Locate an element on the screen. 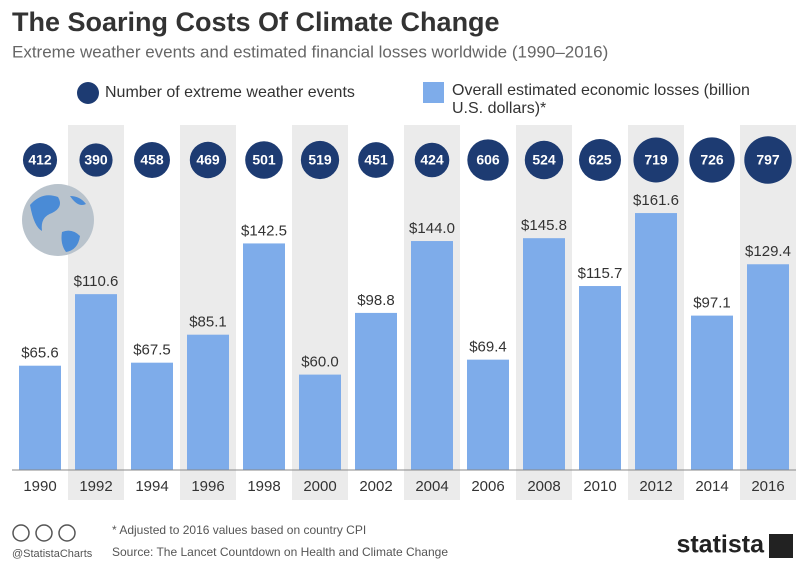  x-tick-label: 2004 is located at coordinates (431, 486).